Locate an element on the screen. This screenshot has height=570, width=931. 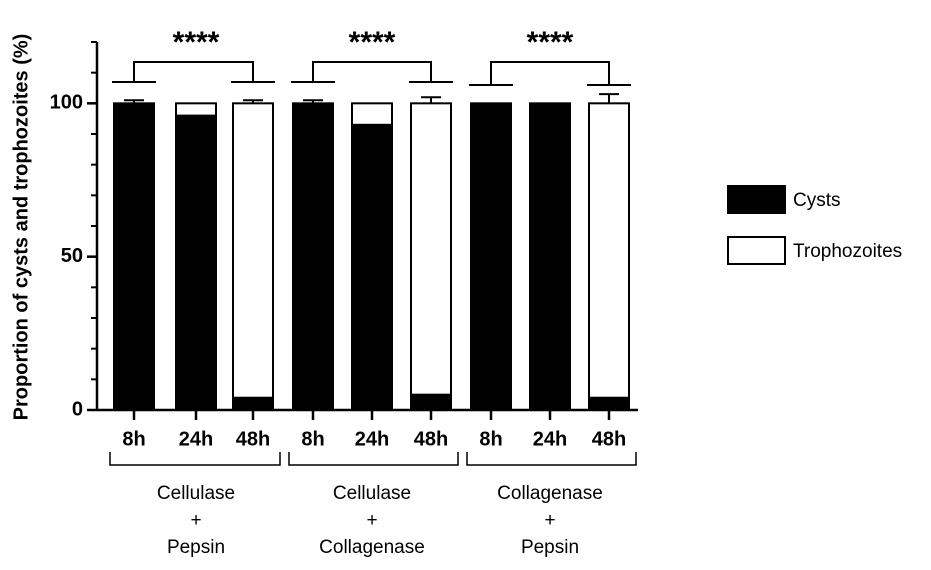
y-tick-label: 0 is located at coordinates (77, 409).